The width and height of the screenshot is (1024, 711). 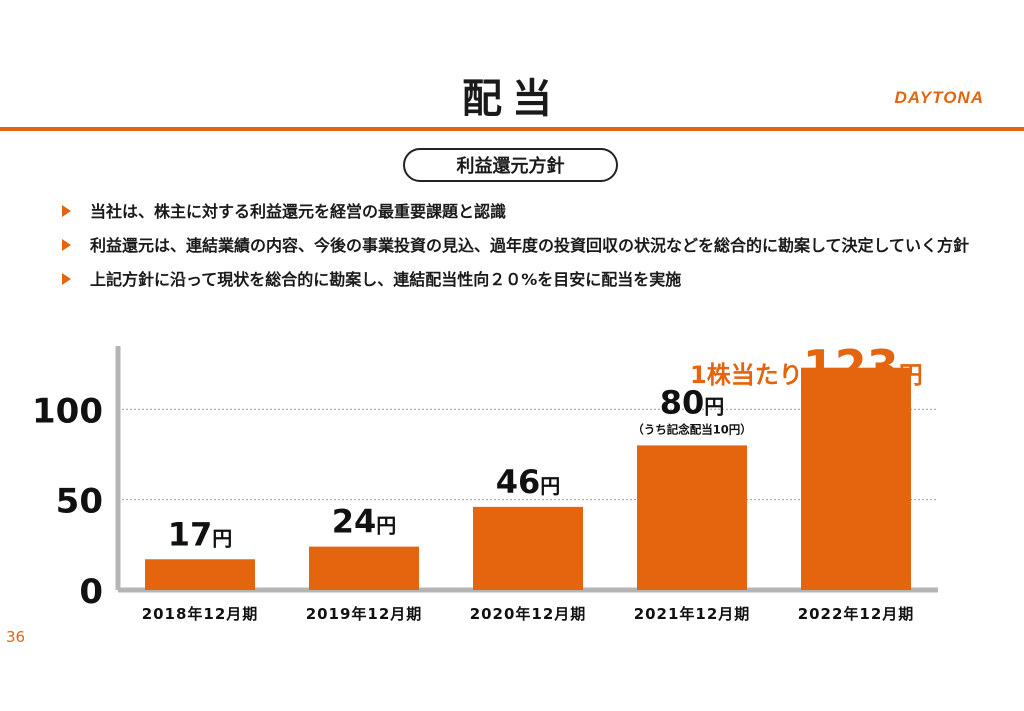 I want to click on data-label: 80円, so click(x=692, y=402).